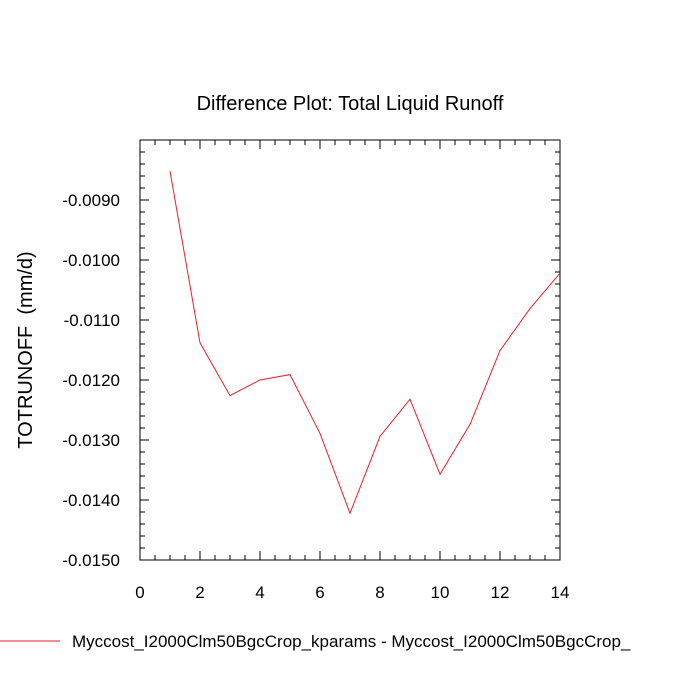 Image resolution: width=700 pixels, height=700 pixels. Describe the element at coordinates (319, 592) in the screenshot. I see `x-tick-label: 6` at that location.